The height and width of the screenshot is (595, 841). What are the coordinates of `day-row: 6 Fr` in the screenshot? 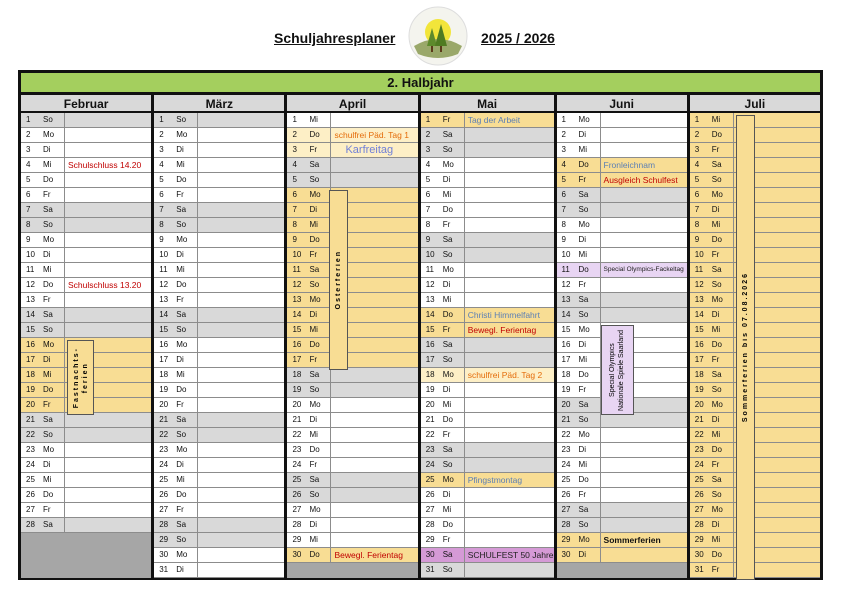 It's located at (86, 195).